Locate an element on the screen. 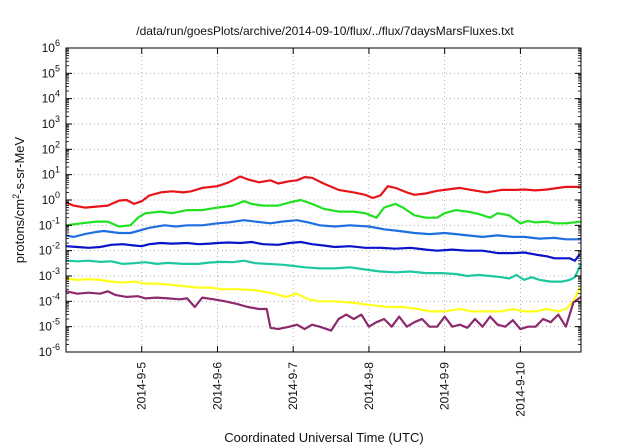  y-tick-label: 10⁻⁴ is located at coordinates (49, 299).